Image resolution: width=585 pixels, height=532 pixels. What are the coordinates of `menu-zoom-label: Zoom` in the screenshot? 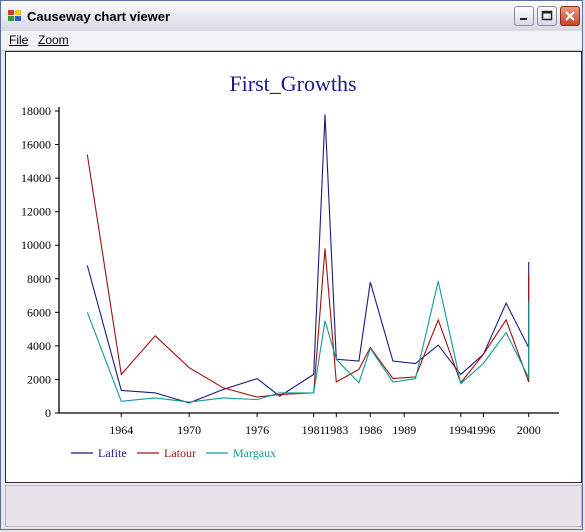 It's located at (53, 40).